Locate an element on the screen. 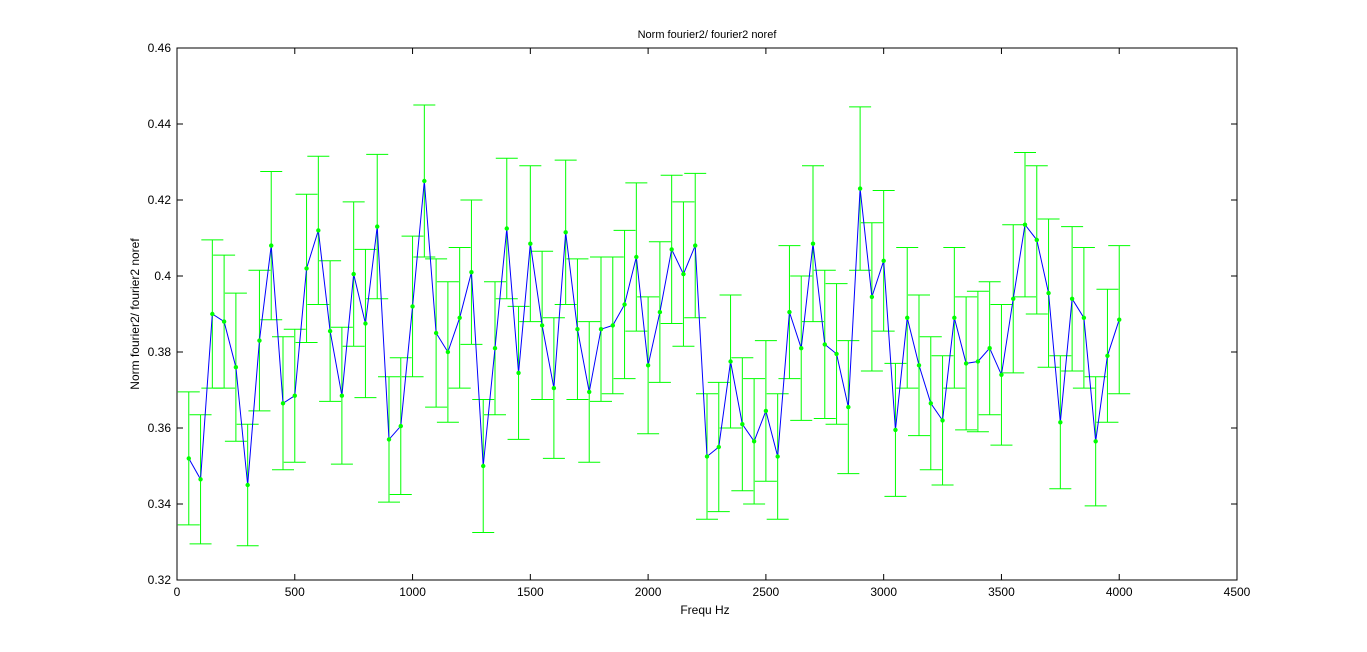  y-tick-label: 0.44 is located at coordinates (160, 124).